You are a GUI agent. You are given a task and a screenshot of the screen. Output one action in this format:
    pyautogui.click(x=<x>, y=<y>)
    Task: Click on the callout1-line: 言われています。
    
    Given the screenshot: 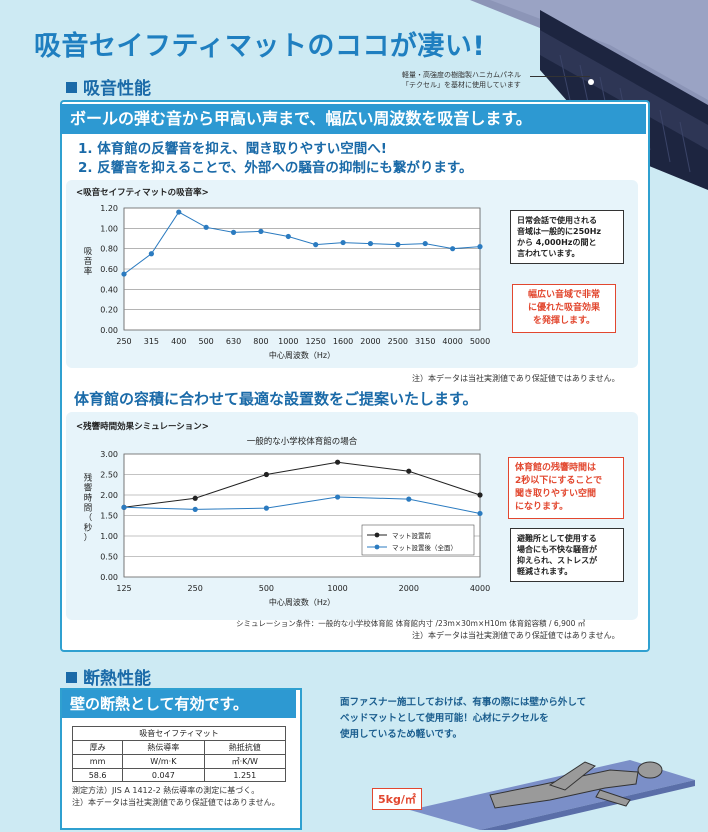 What is the action you would take?
    pyautogui.click(x=548, y=253)
    